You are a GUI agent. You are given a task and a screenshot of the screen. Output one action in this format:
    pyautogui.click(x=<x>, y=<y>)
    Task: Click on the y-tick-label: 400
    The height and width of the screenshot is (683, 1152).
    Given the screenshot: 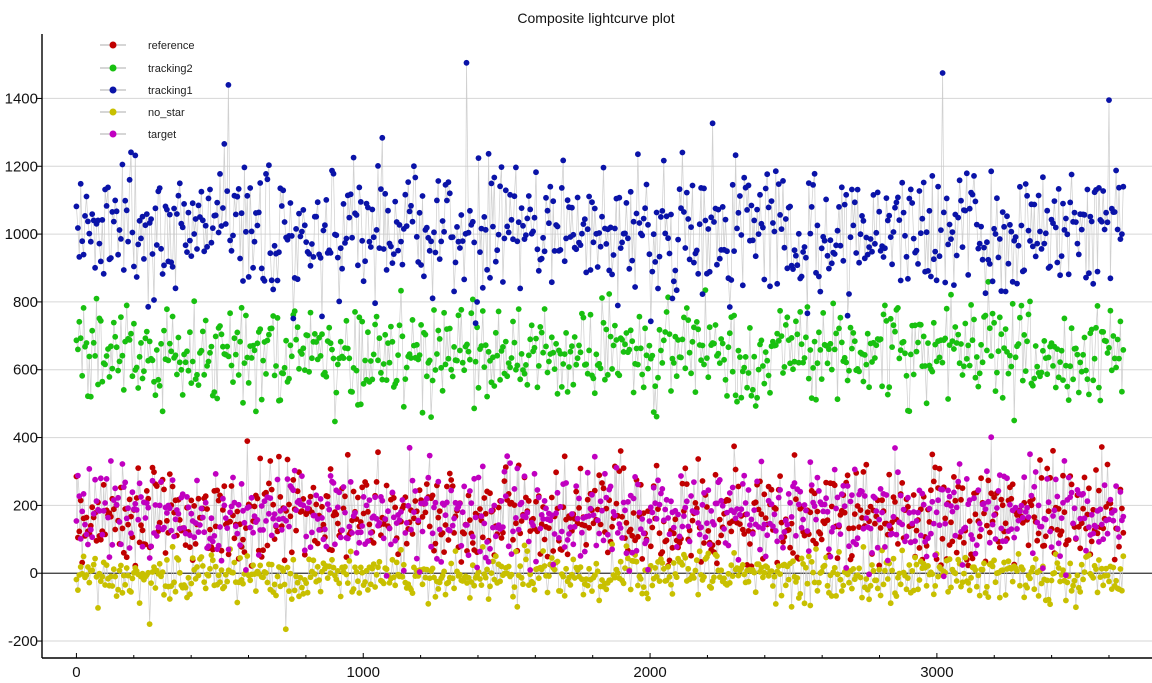 What is the action you would take?
    pyautogui.click(x=25, y=438)
    